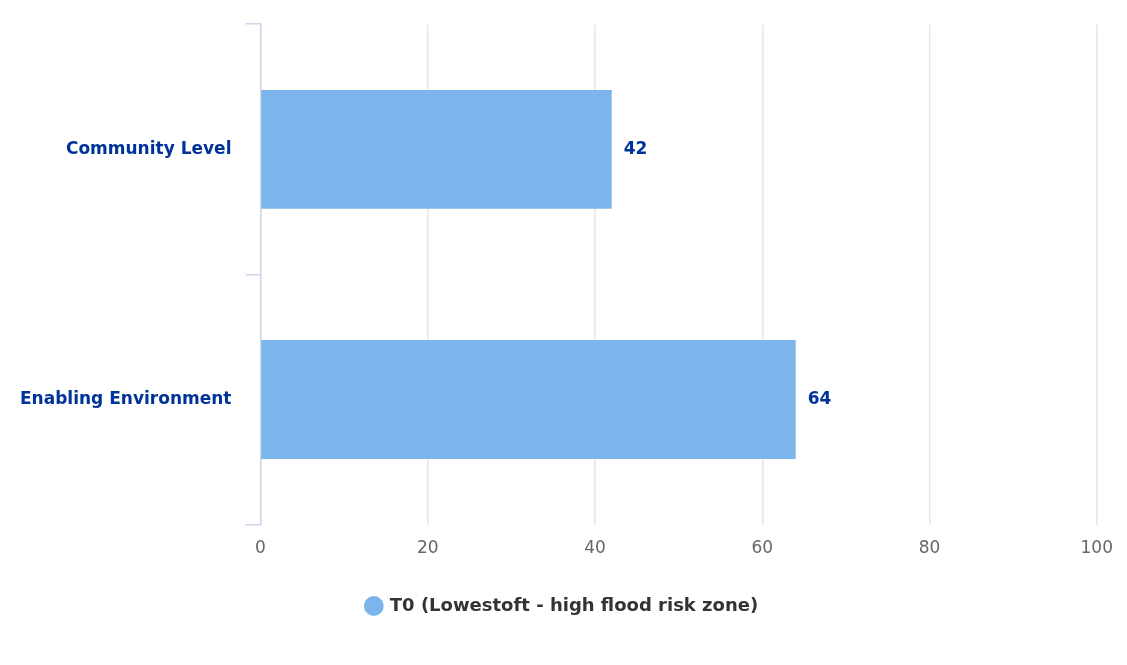  What do you see at coordinates (427, 547) in the screenshot?
I see `x-tick-label: 20` at bounding box center [427, 547].